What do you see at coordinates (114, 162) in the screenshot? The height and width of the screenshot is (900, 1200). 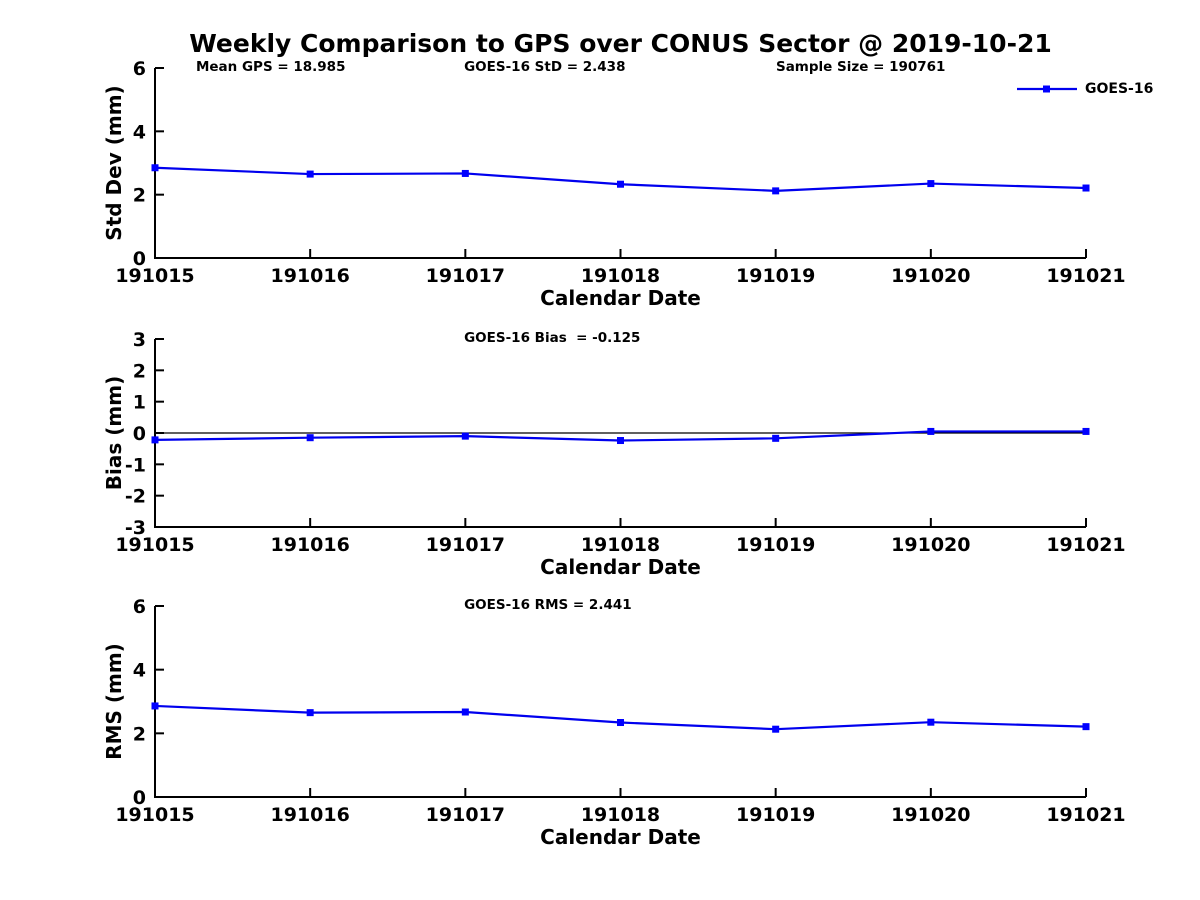 I see `y-axis-label: Std Dev (mm)` at bounding box center [114, 162].